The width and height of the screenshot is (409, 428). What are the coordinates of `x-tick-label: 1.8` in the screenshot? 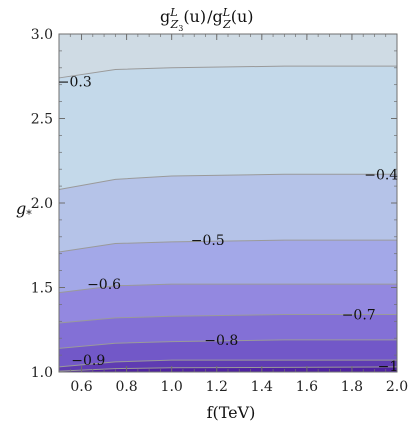 It's located at (352, 387).